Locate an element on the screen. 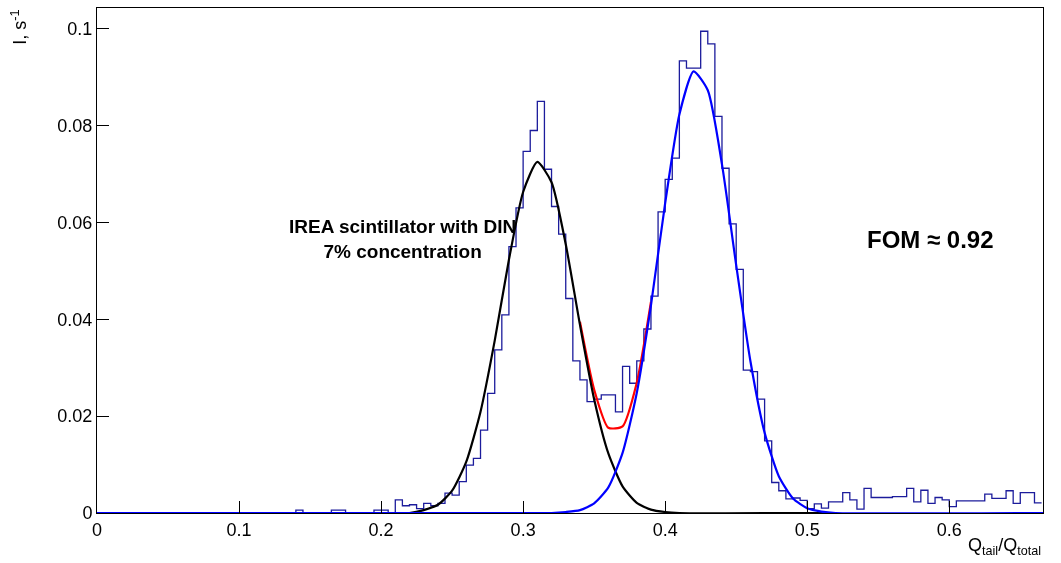  y-tick-label: 0 is located at coordinates (87, 513).